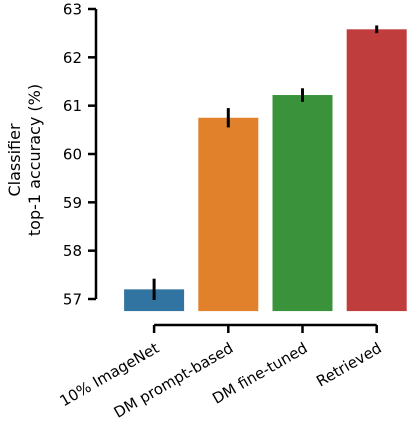 This screenshot has width=408, height=432. I want to click on y-tick-label: 58, so click(72, 251).